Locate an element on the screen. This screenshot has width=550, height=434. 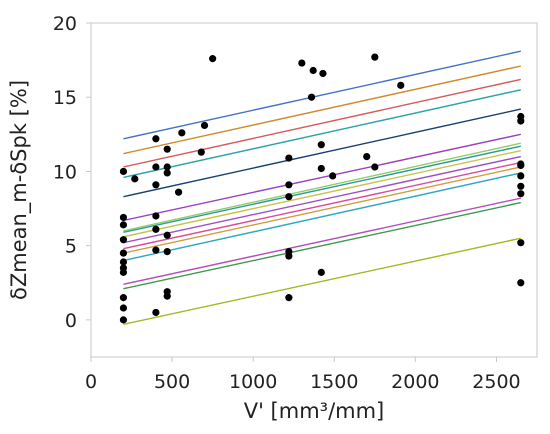
x-tick-label: 0 is located at coordinates (91, 382).